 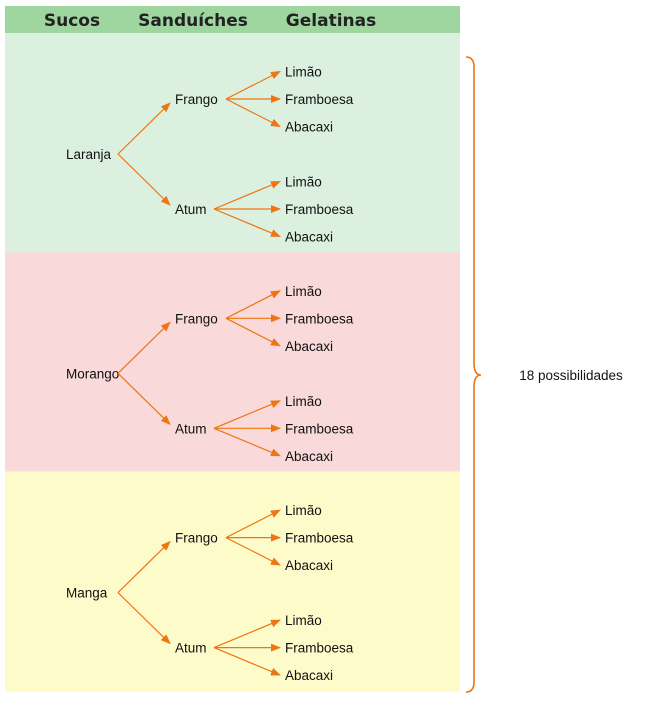 What do you see at coordinates (87, 593) in the screenshot?
I see `juice-label: Manga` at bounding box center [87, 593].